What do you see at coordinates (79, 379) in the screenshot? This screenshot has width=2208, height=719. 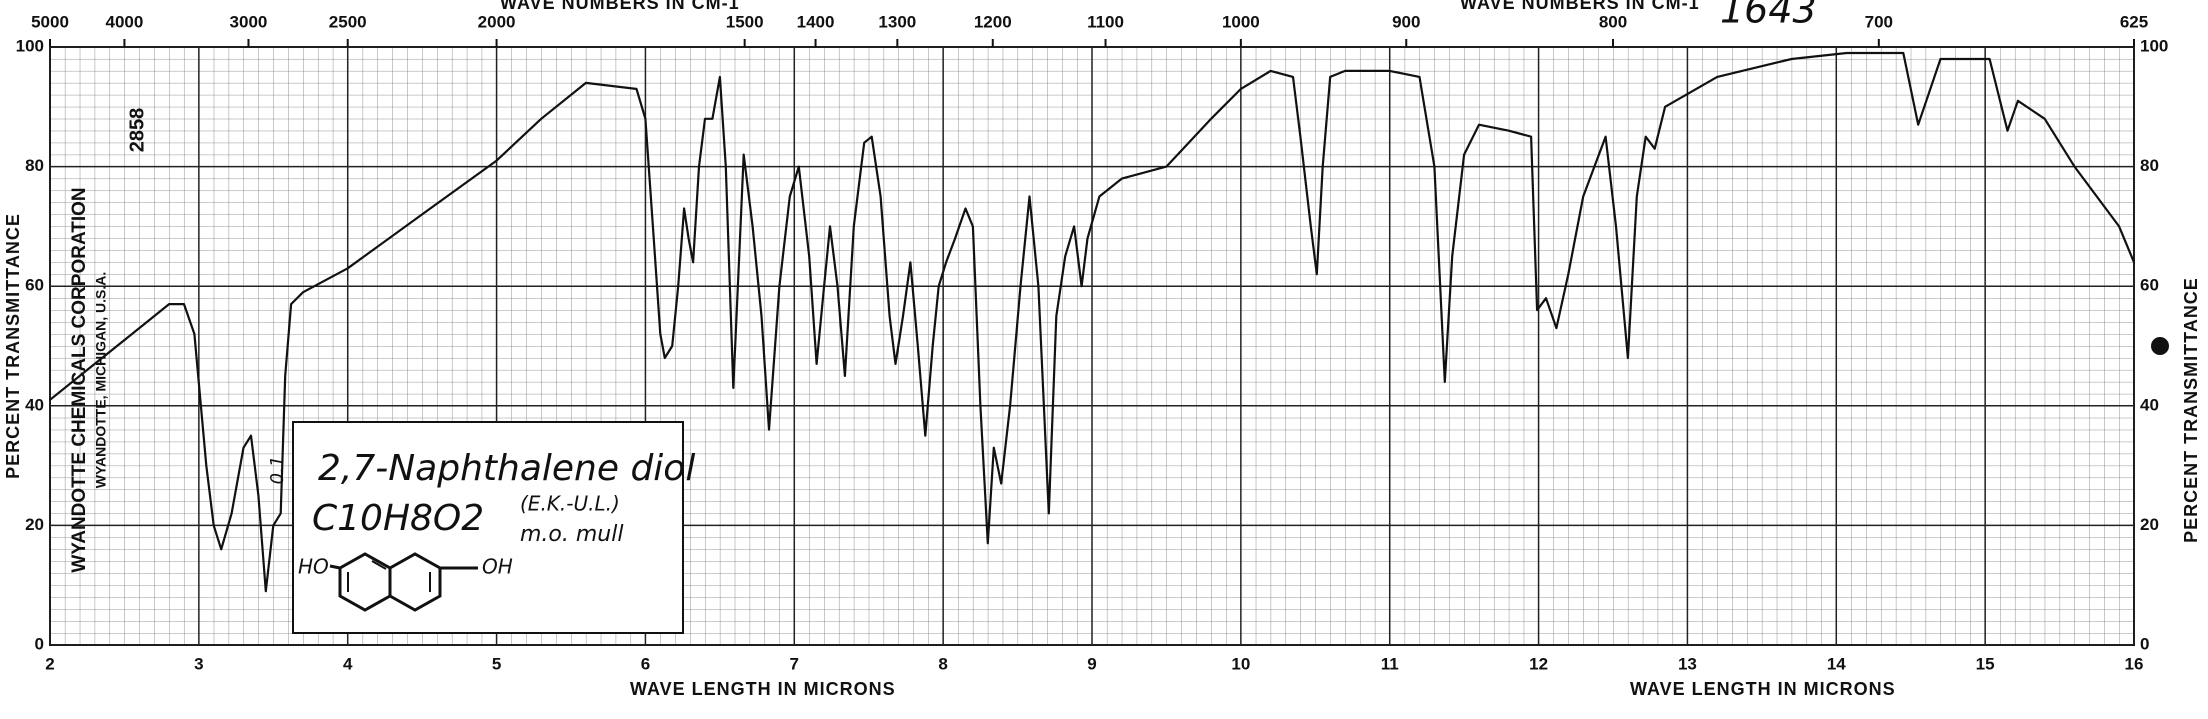 I see `company: WYANDOTTE CHEMICALS CORPORATION` at bounding box center [79, 379].